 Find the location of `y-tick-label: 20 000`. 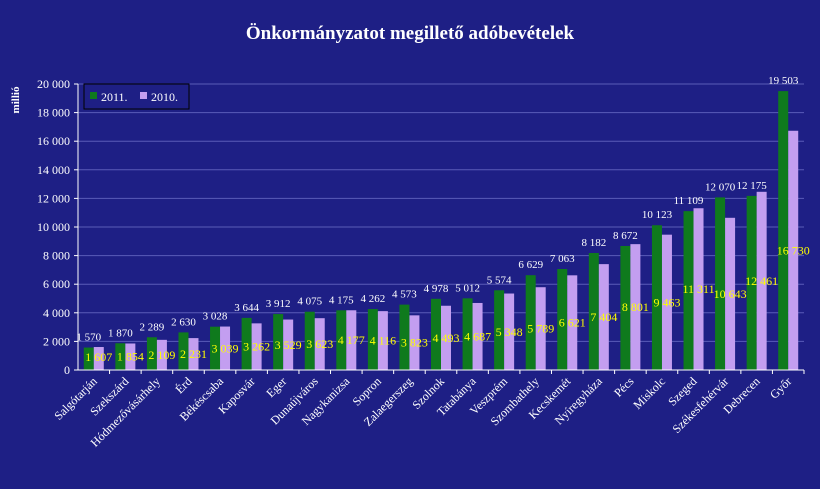

y-tick-label: 20 000 is located at coordinates (53, 84).